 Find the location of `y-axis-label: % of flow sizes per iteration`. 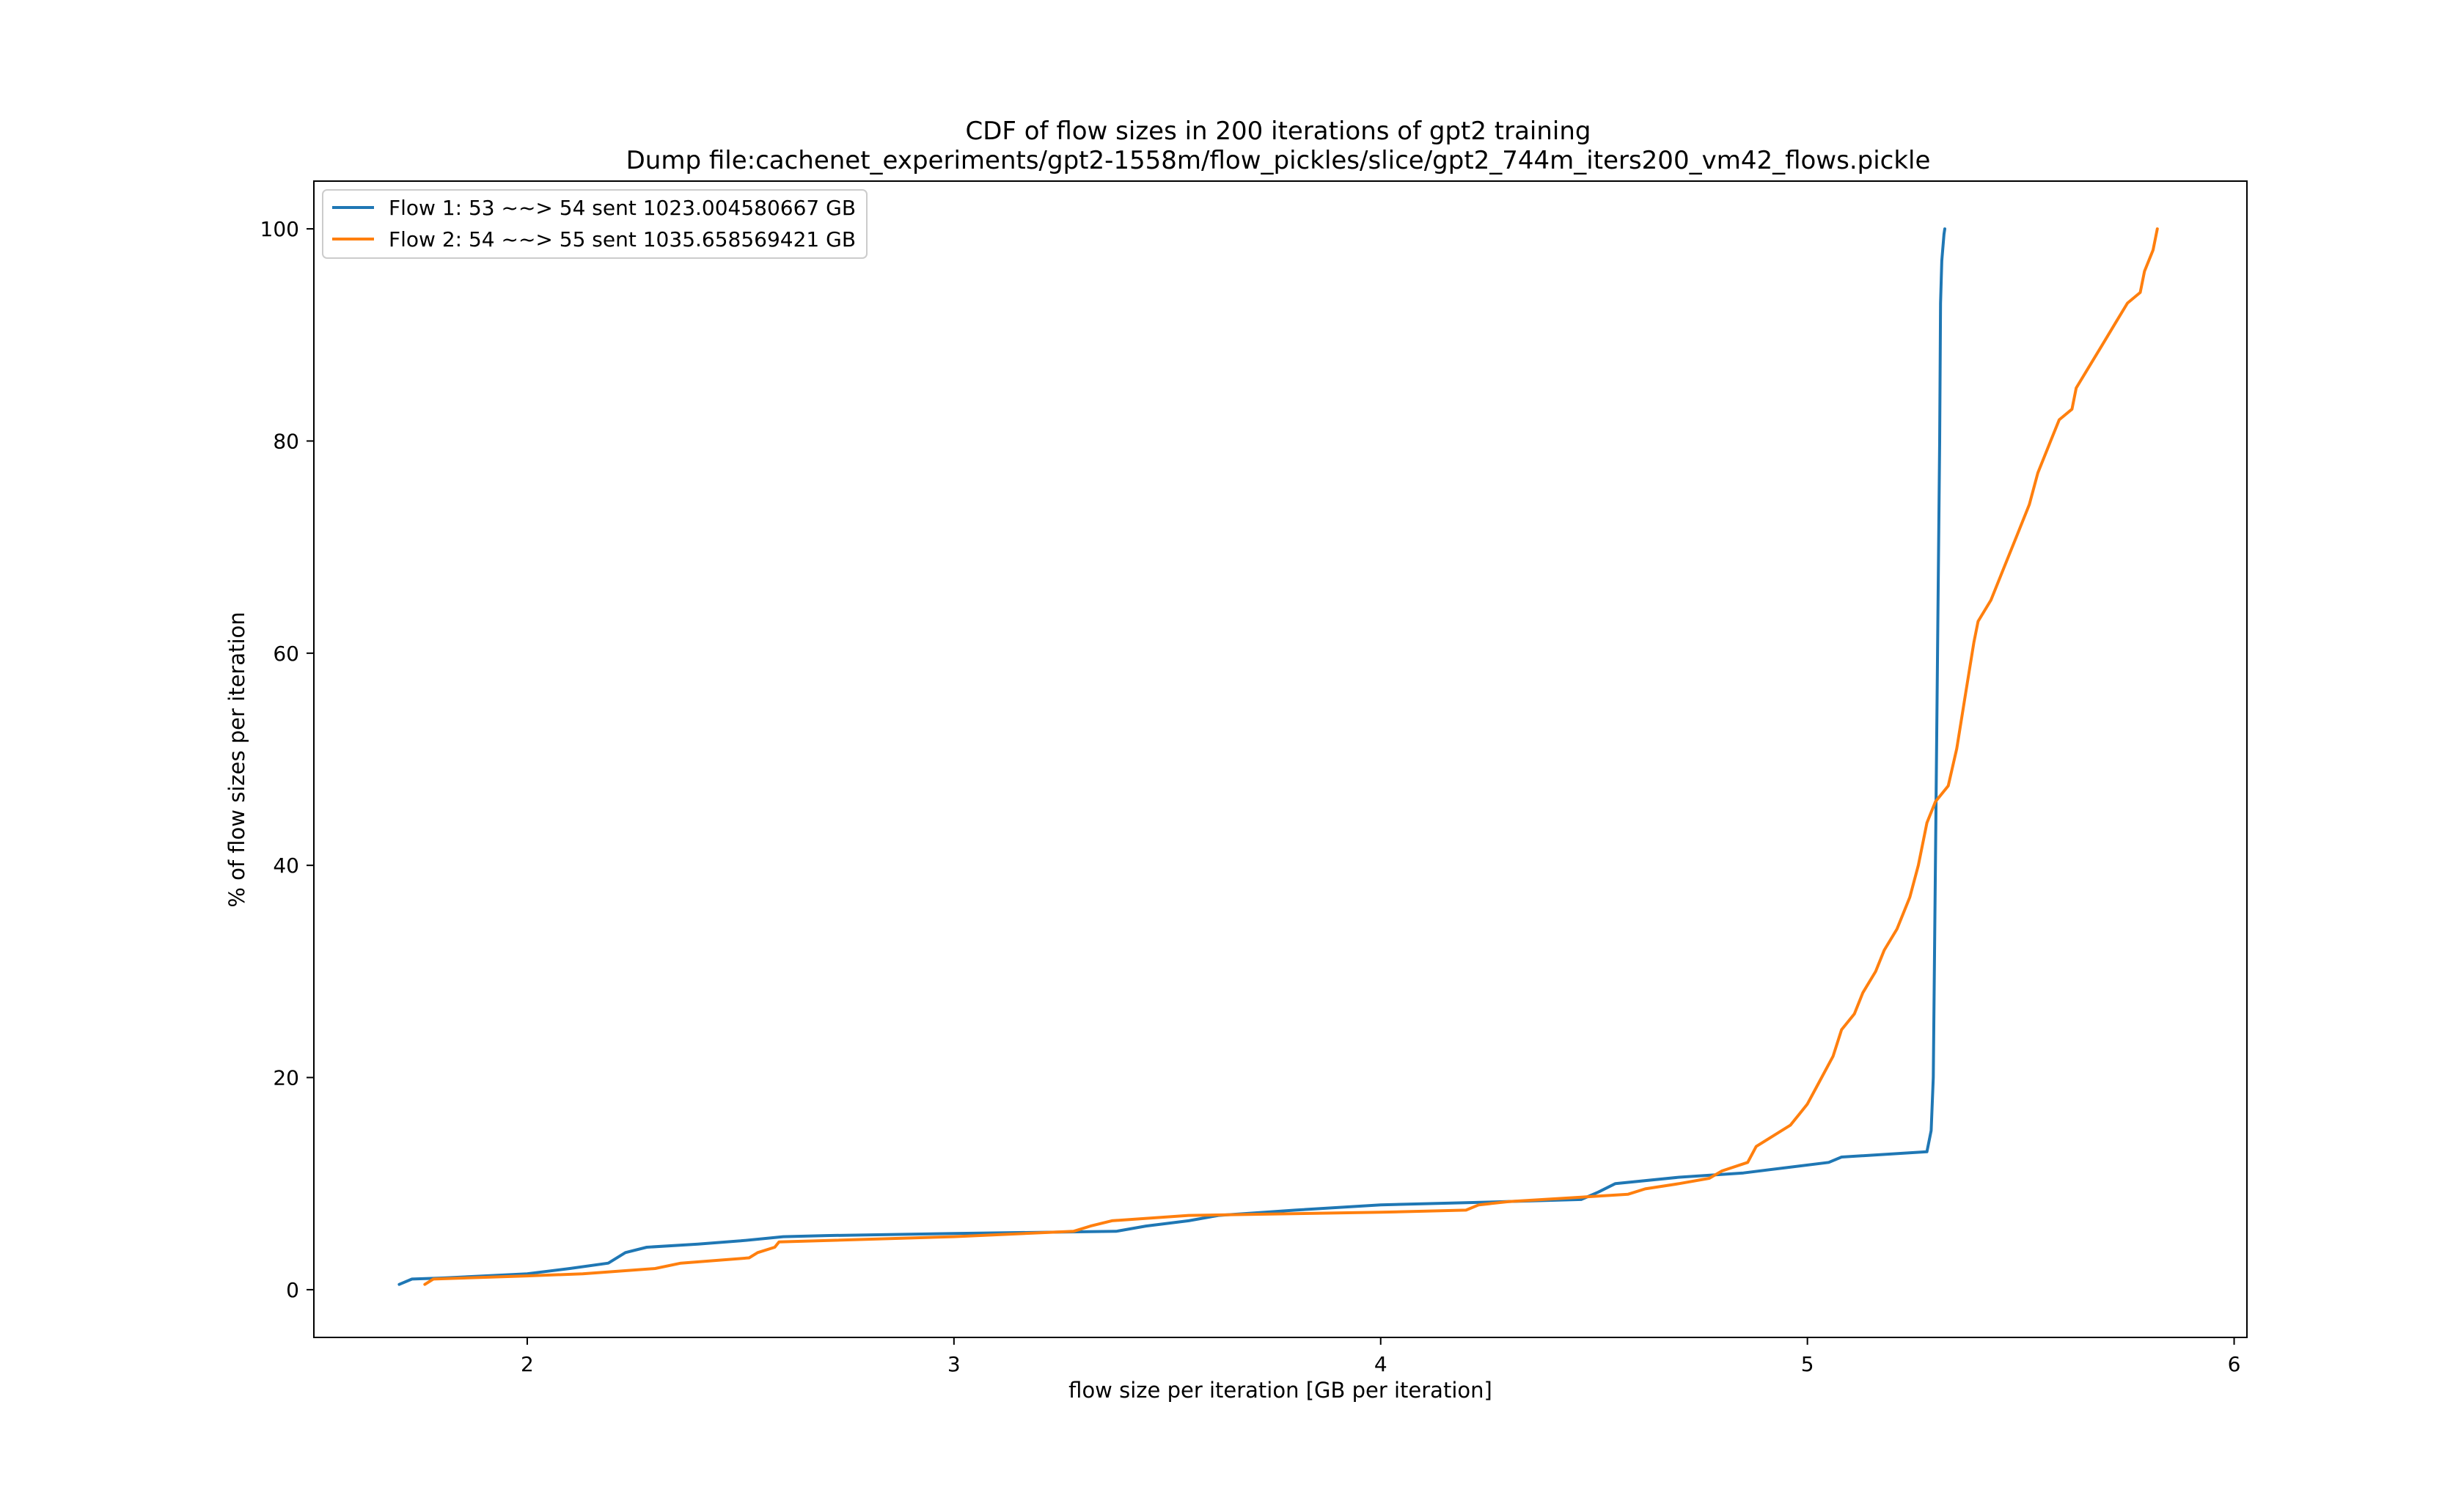

y-axis-label: % of flow sizes per iteration is located at coordinates (236, 759).